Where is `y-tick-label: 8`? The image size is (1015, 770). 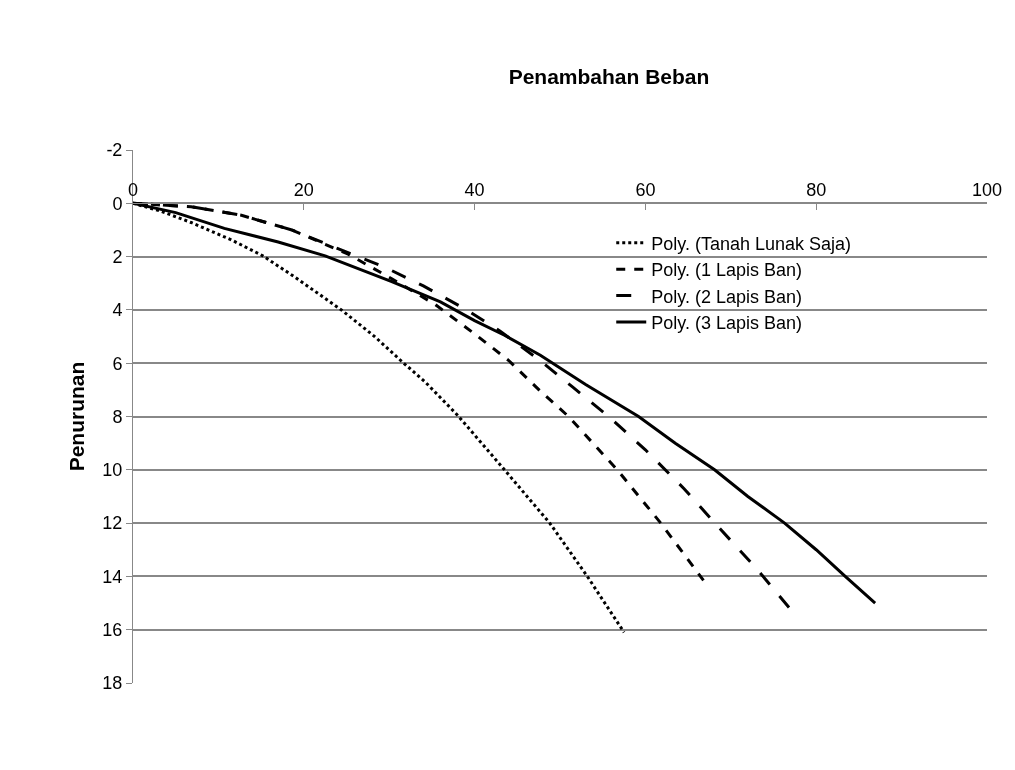 y-tick-label: 8 is located at coordinates (117, 416).